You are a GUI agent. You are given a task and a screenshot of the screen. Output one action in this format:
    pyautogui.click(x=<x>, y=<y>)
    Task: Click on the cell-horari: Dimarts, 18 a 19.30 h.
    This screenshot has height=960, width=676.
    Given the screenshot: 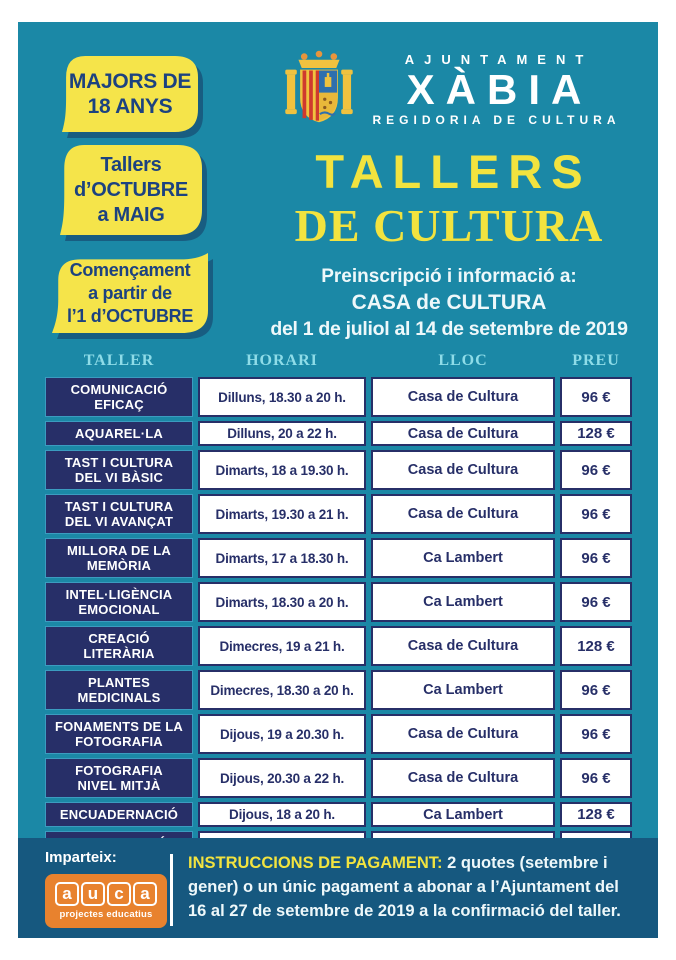 What is the action you would take?
    pyautogui.click(x=282, y=470)
    